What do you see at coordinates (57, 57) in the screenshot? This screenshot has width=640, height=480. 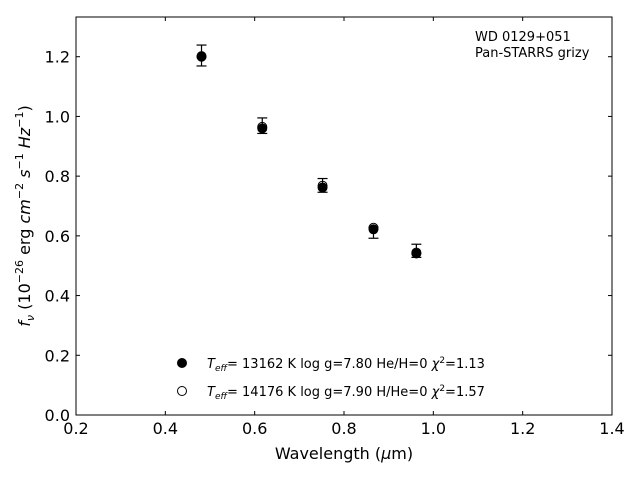 I see `y-tick-label-6: 1.2` at bounding box center [57, 57].